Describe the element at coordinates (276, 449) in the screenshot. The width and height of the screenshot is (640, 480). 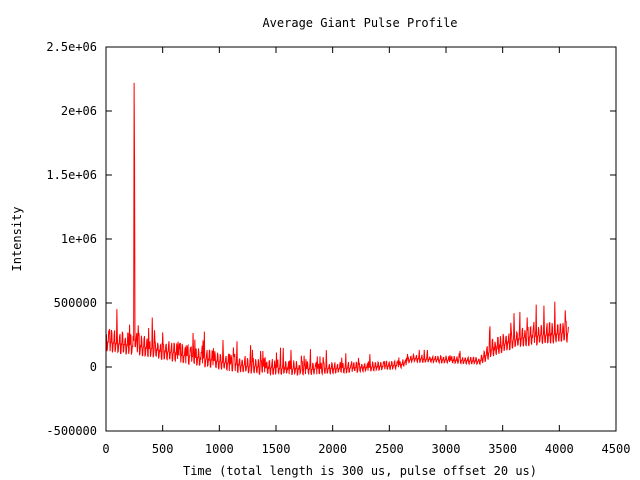
I see `x-tick-label: 1500` at that location.